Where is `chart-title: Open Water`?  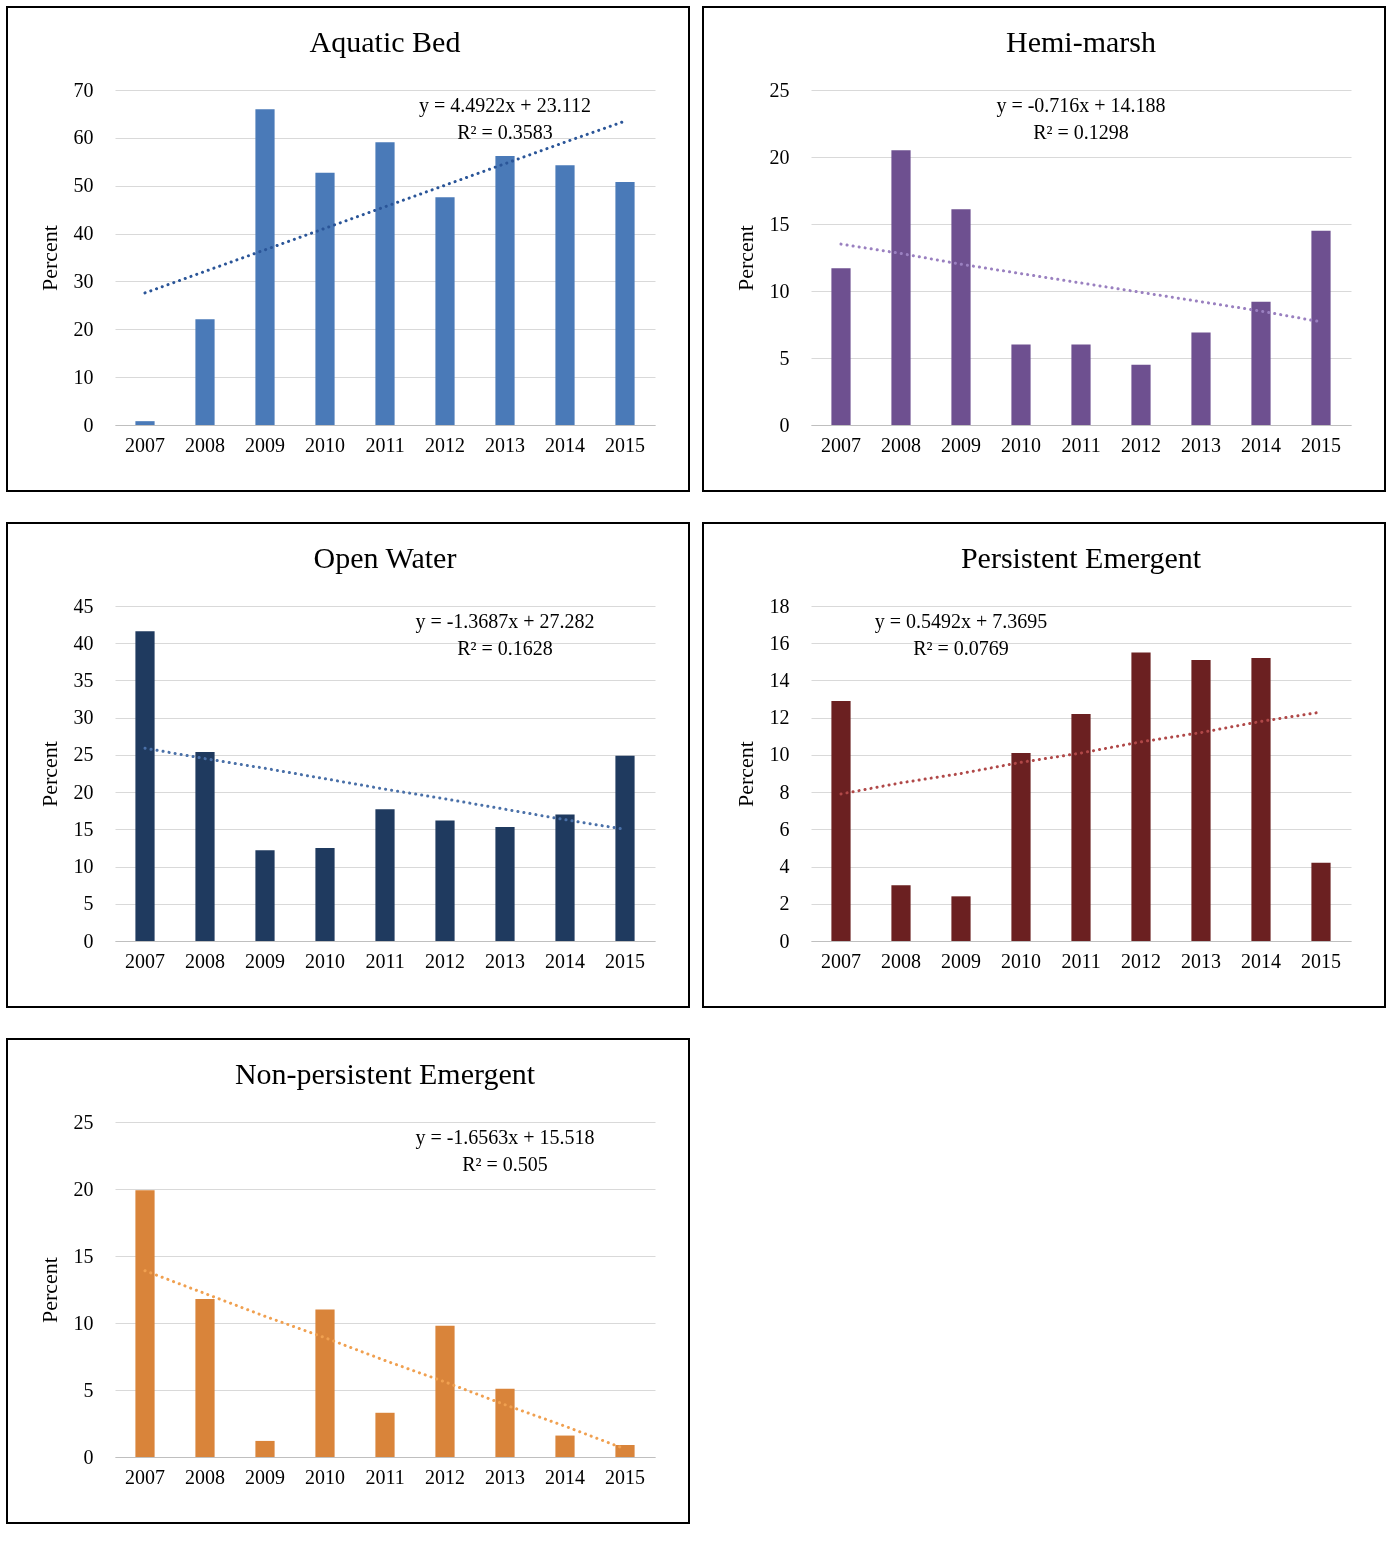
chart-title: Open Water is located at coordinates (385, 557).